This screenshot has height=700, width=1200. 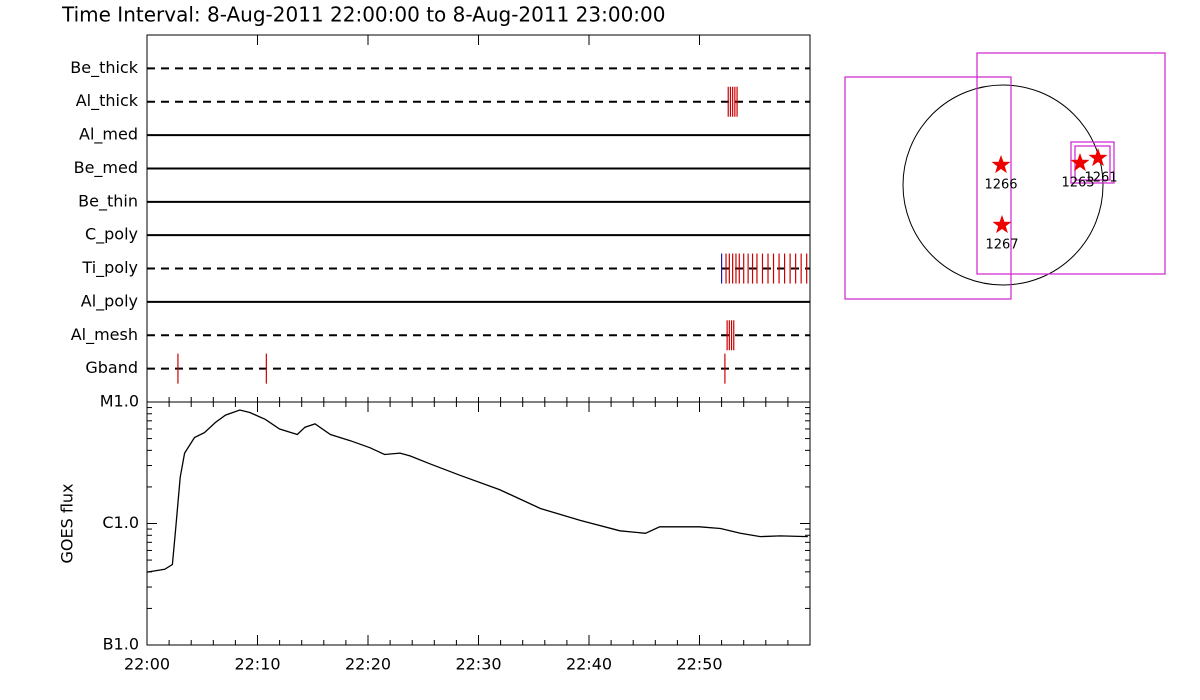 What do you see at coordinates (1000, 185) in the screenshot?
I see `region-label: 1266` at bounding box center [1000, 185].